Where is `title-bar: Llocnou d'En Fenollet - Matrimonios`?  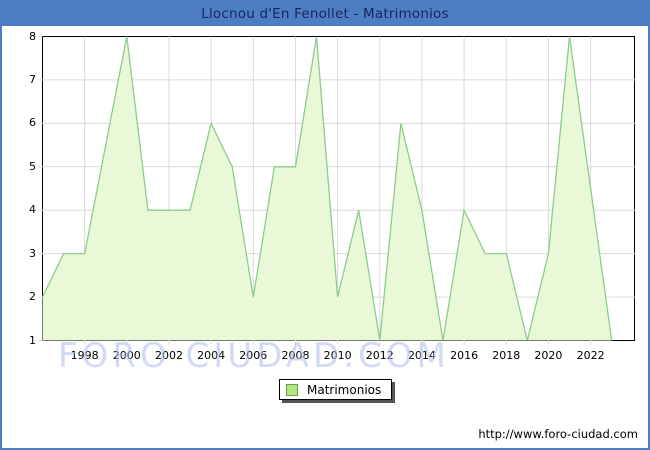
title-bar: Llocnou d'En Fenollet - Matrimonios is located at coordinates (325, 14).